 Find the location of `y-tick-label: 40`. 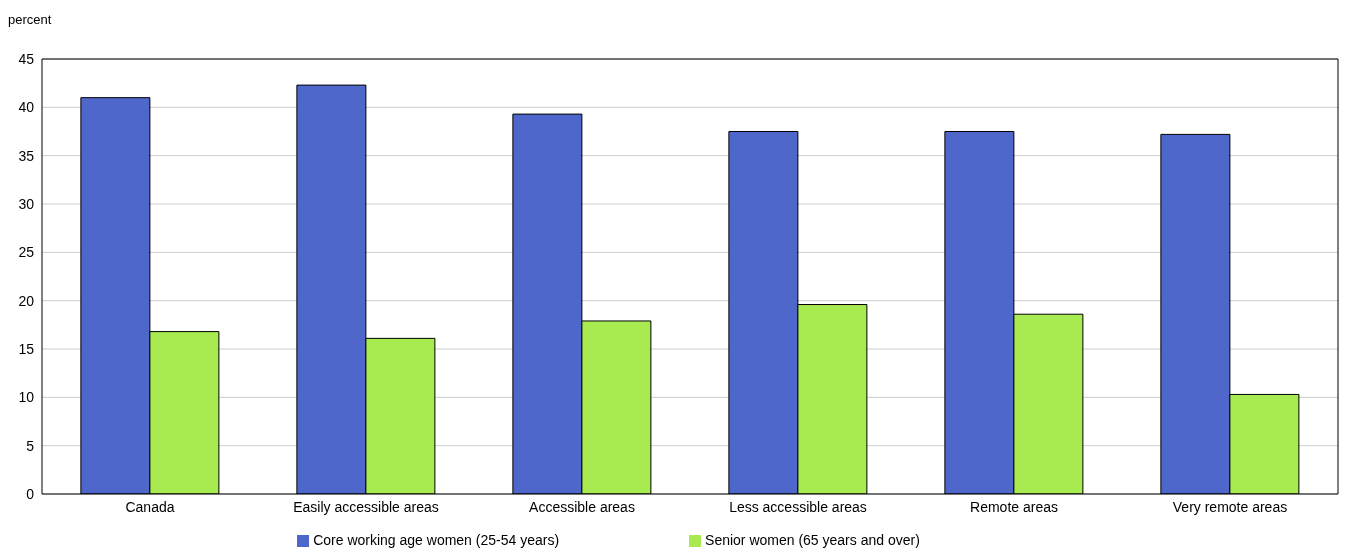

y-tick-label: 40 is located at coordinates (26, 107).